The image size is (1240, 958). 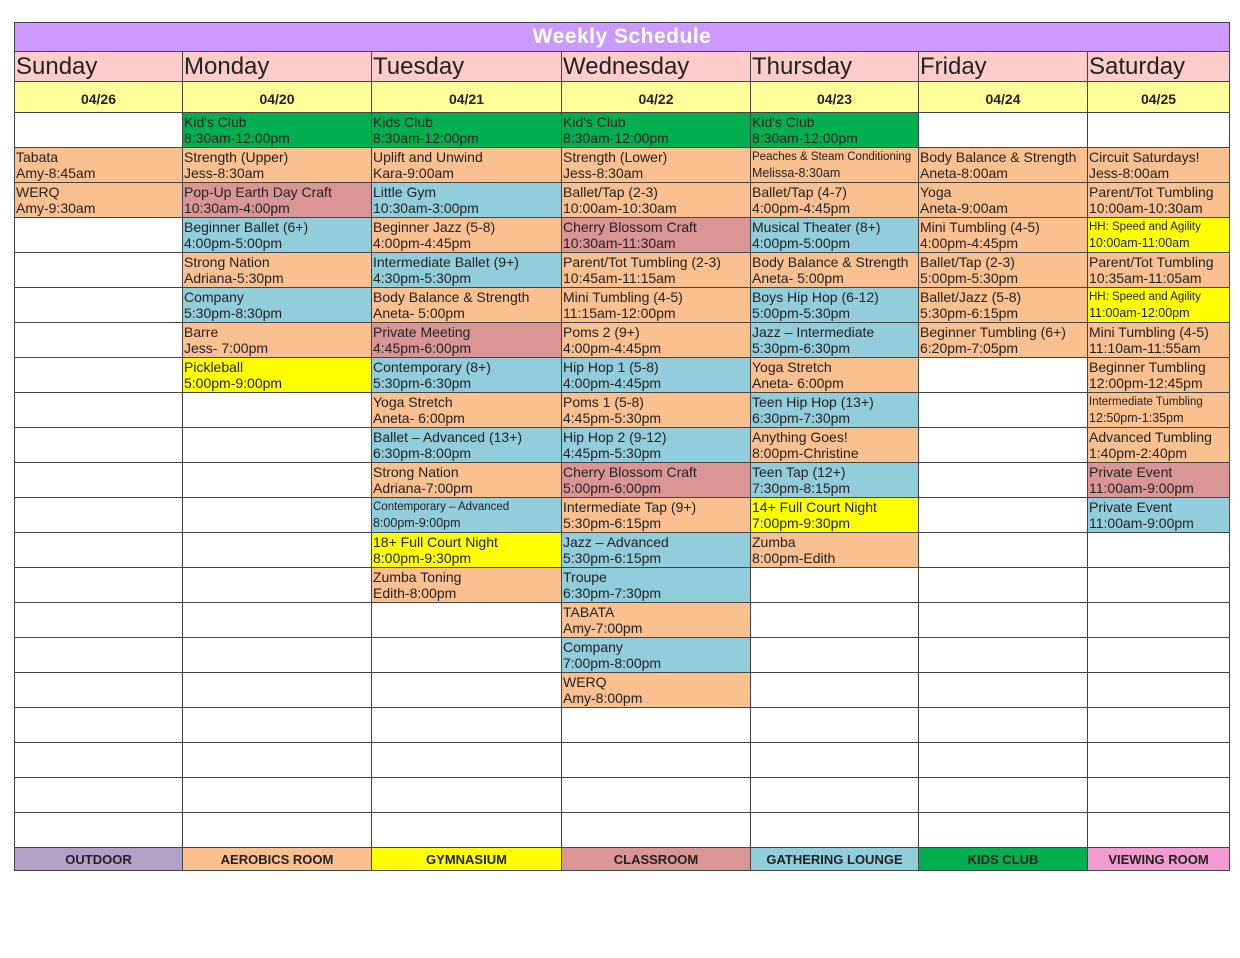 I want to click on event-cell: TABATA Amy-7:00pm, so click(x=656, y=620).